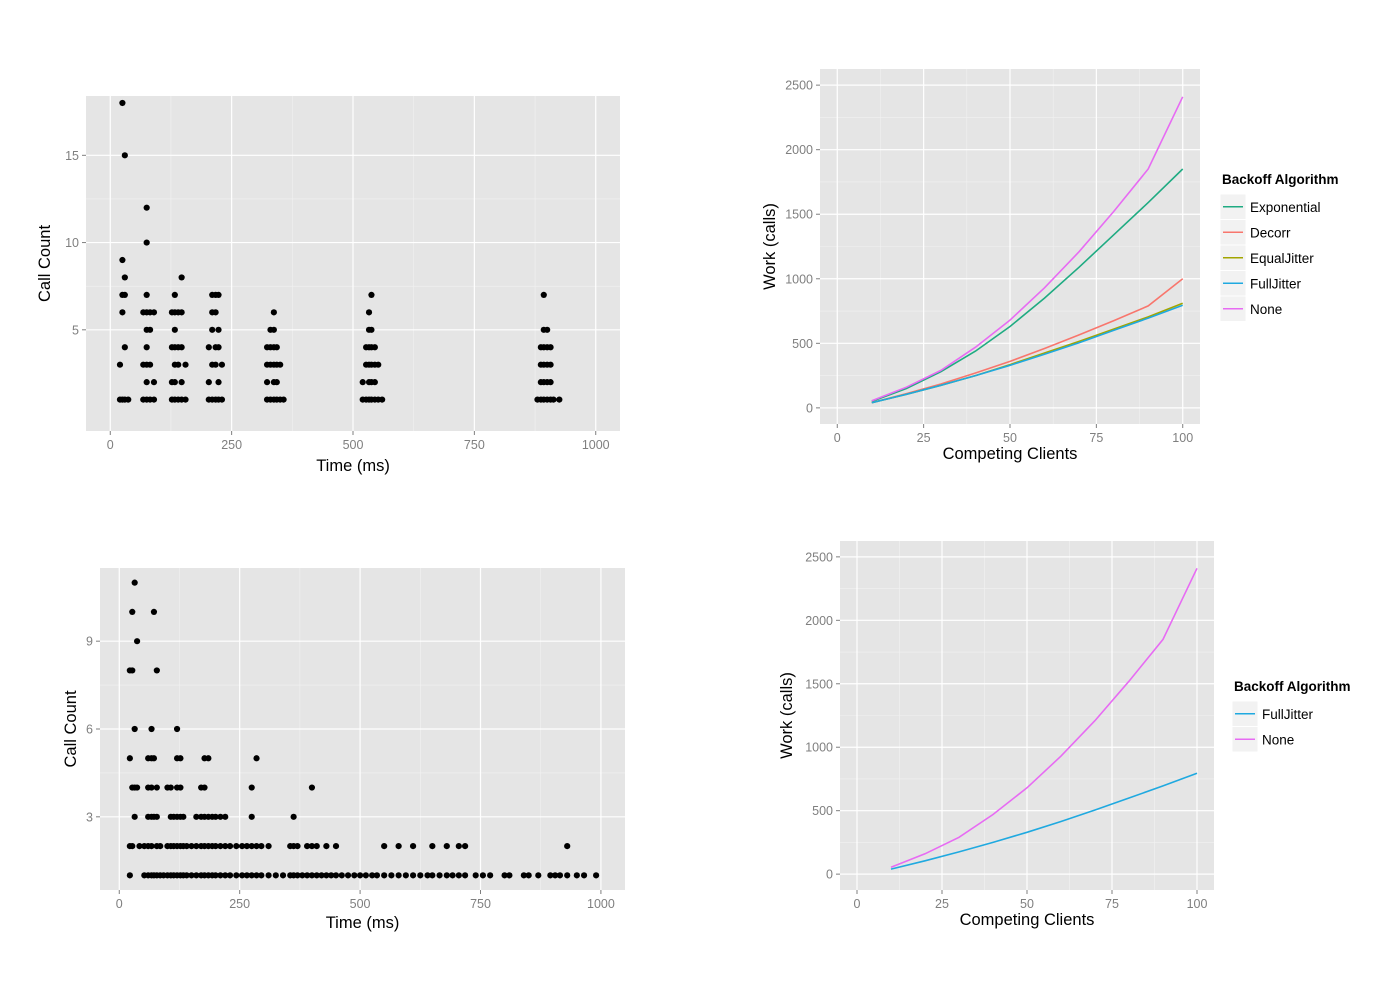  I want to click on chart-1-y-tick-label: 1000, so click(799, 279).